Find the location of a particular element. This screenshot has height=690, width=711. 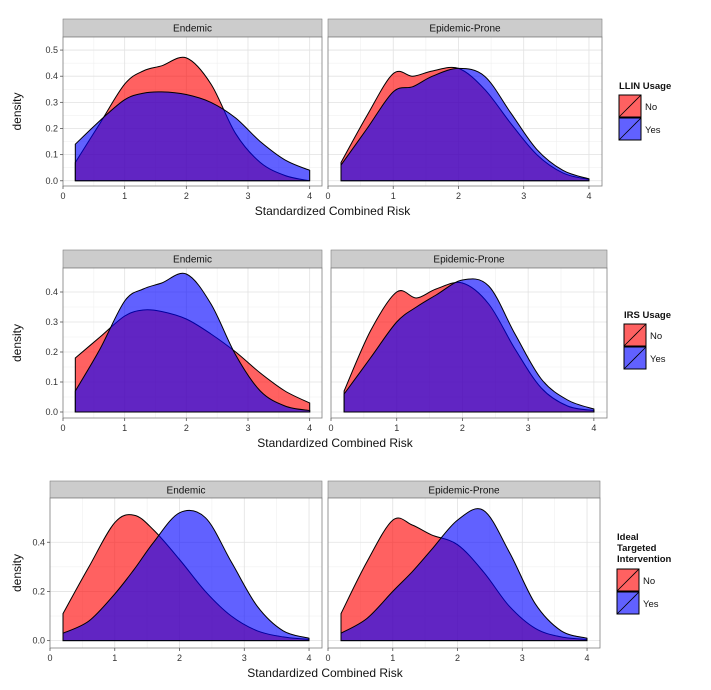

facet-panel: Endemic 0 1 2 3 4 0.0 0.1 0.2 0.3 0.4 0.5 is located at coordinates (184, 109).